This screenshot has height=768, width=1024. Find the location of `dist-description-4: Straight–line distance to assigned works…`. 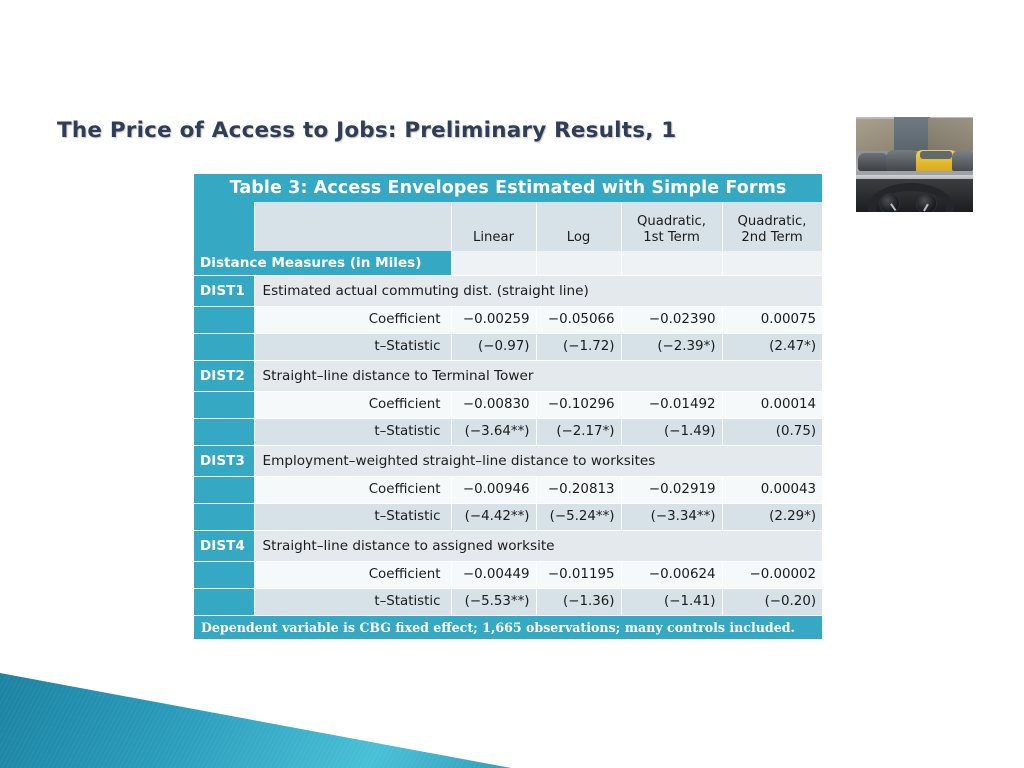

dist-description-4: Straight–line distance to assigned works… is located at coordinates (538, 546).